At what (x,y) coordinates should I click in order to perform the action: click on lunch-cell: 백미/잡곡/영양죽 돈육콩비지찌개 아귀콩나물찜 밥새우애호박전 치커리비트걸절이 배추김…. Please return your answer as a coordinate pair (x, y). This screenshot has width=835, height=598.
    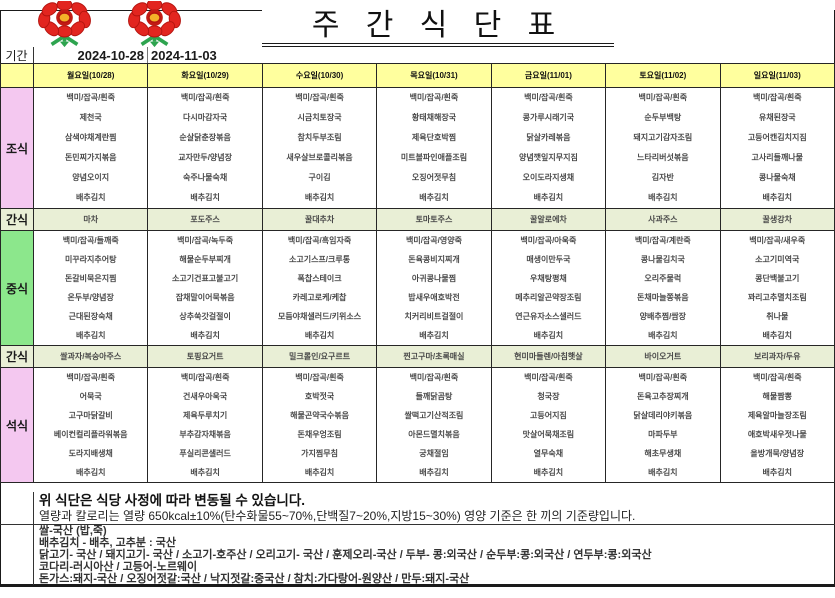
    Looking at the image, I should click on (434, 288).